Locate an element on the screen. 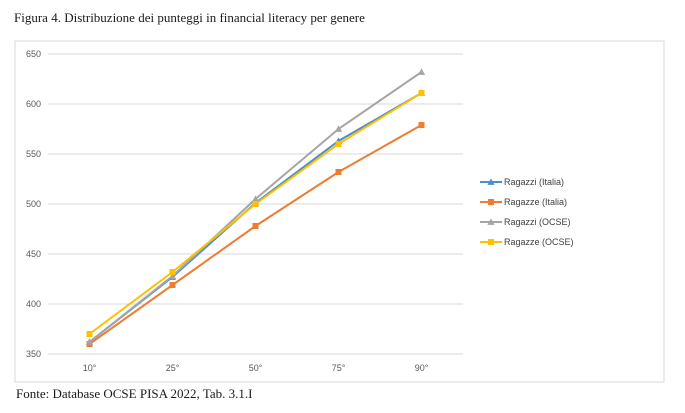 This screenshot has height=413, width=685. legend-label: Ragazzi (Italia) is located at coordinates (534, 182).